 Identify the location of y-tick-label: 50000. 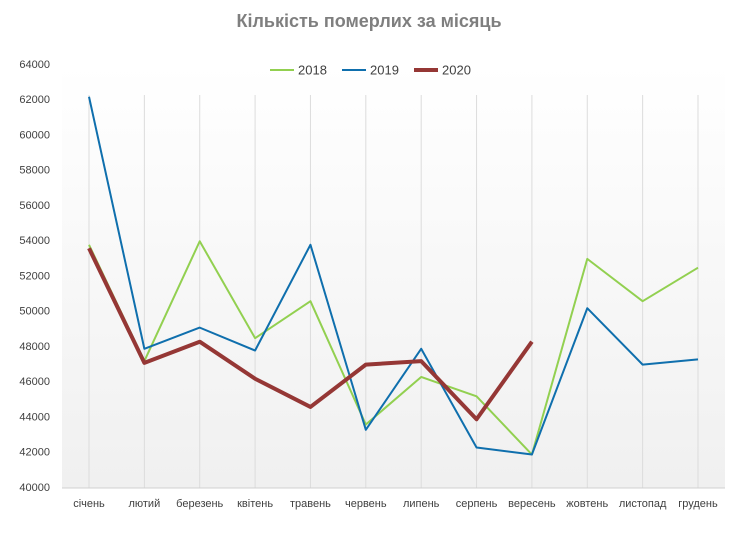
(34, 312).